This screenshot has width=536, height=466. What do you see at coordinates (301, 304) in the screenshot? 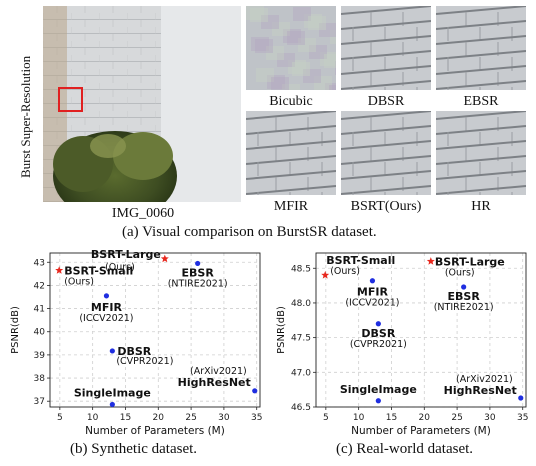
I see `y-tick-label: 48.0` at bounding box center [301, 304].